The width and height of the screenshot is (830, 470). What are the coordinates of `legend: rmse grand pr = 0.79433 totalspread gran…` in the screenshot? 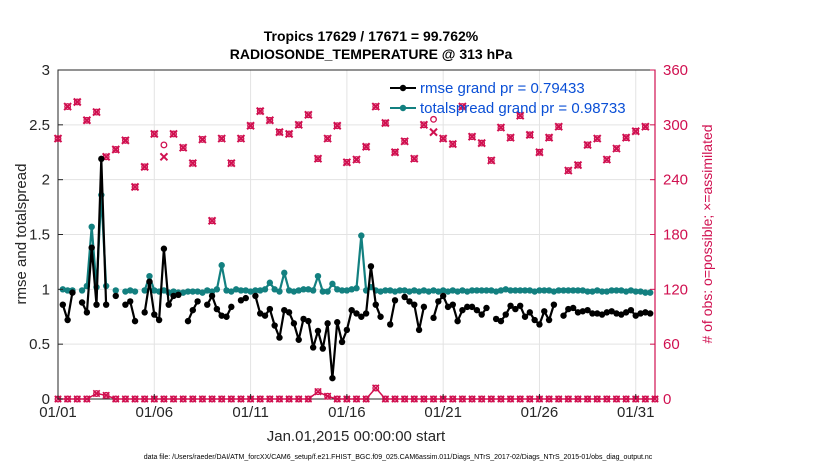 It's located at (508, 98).